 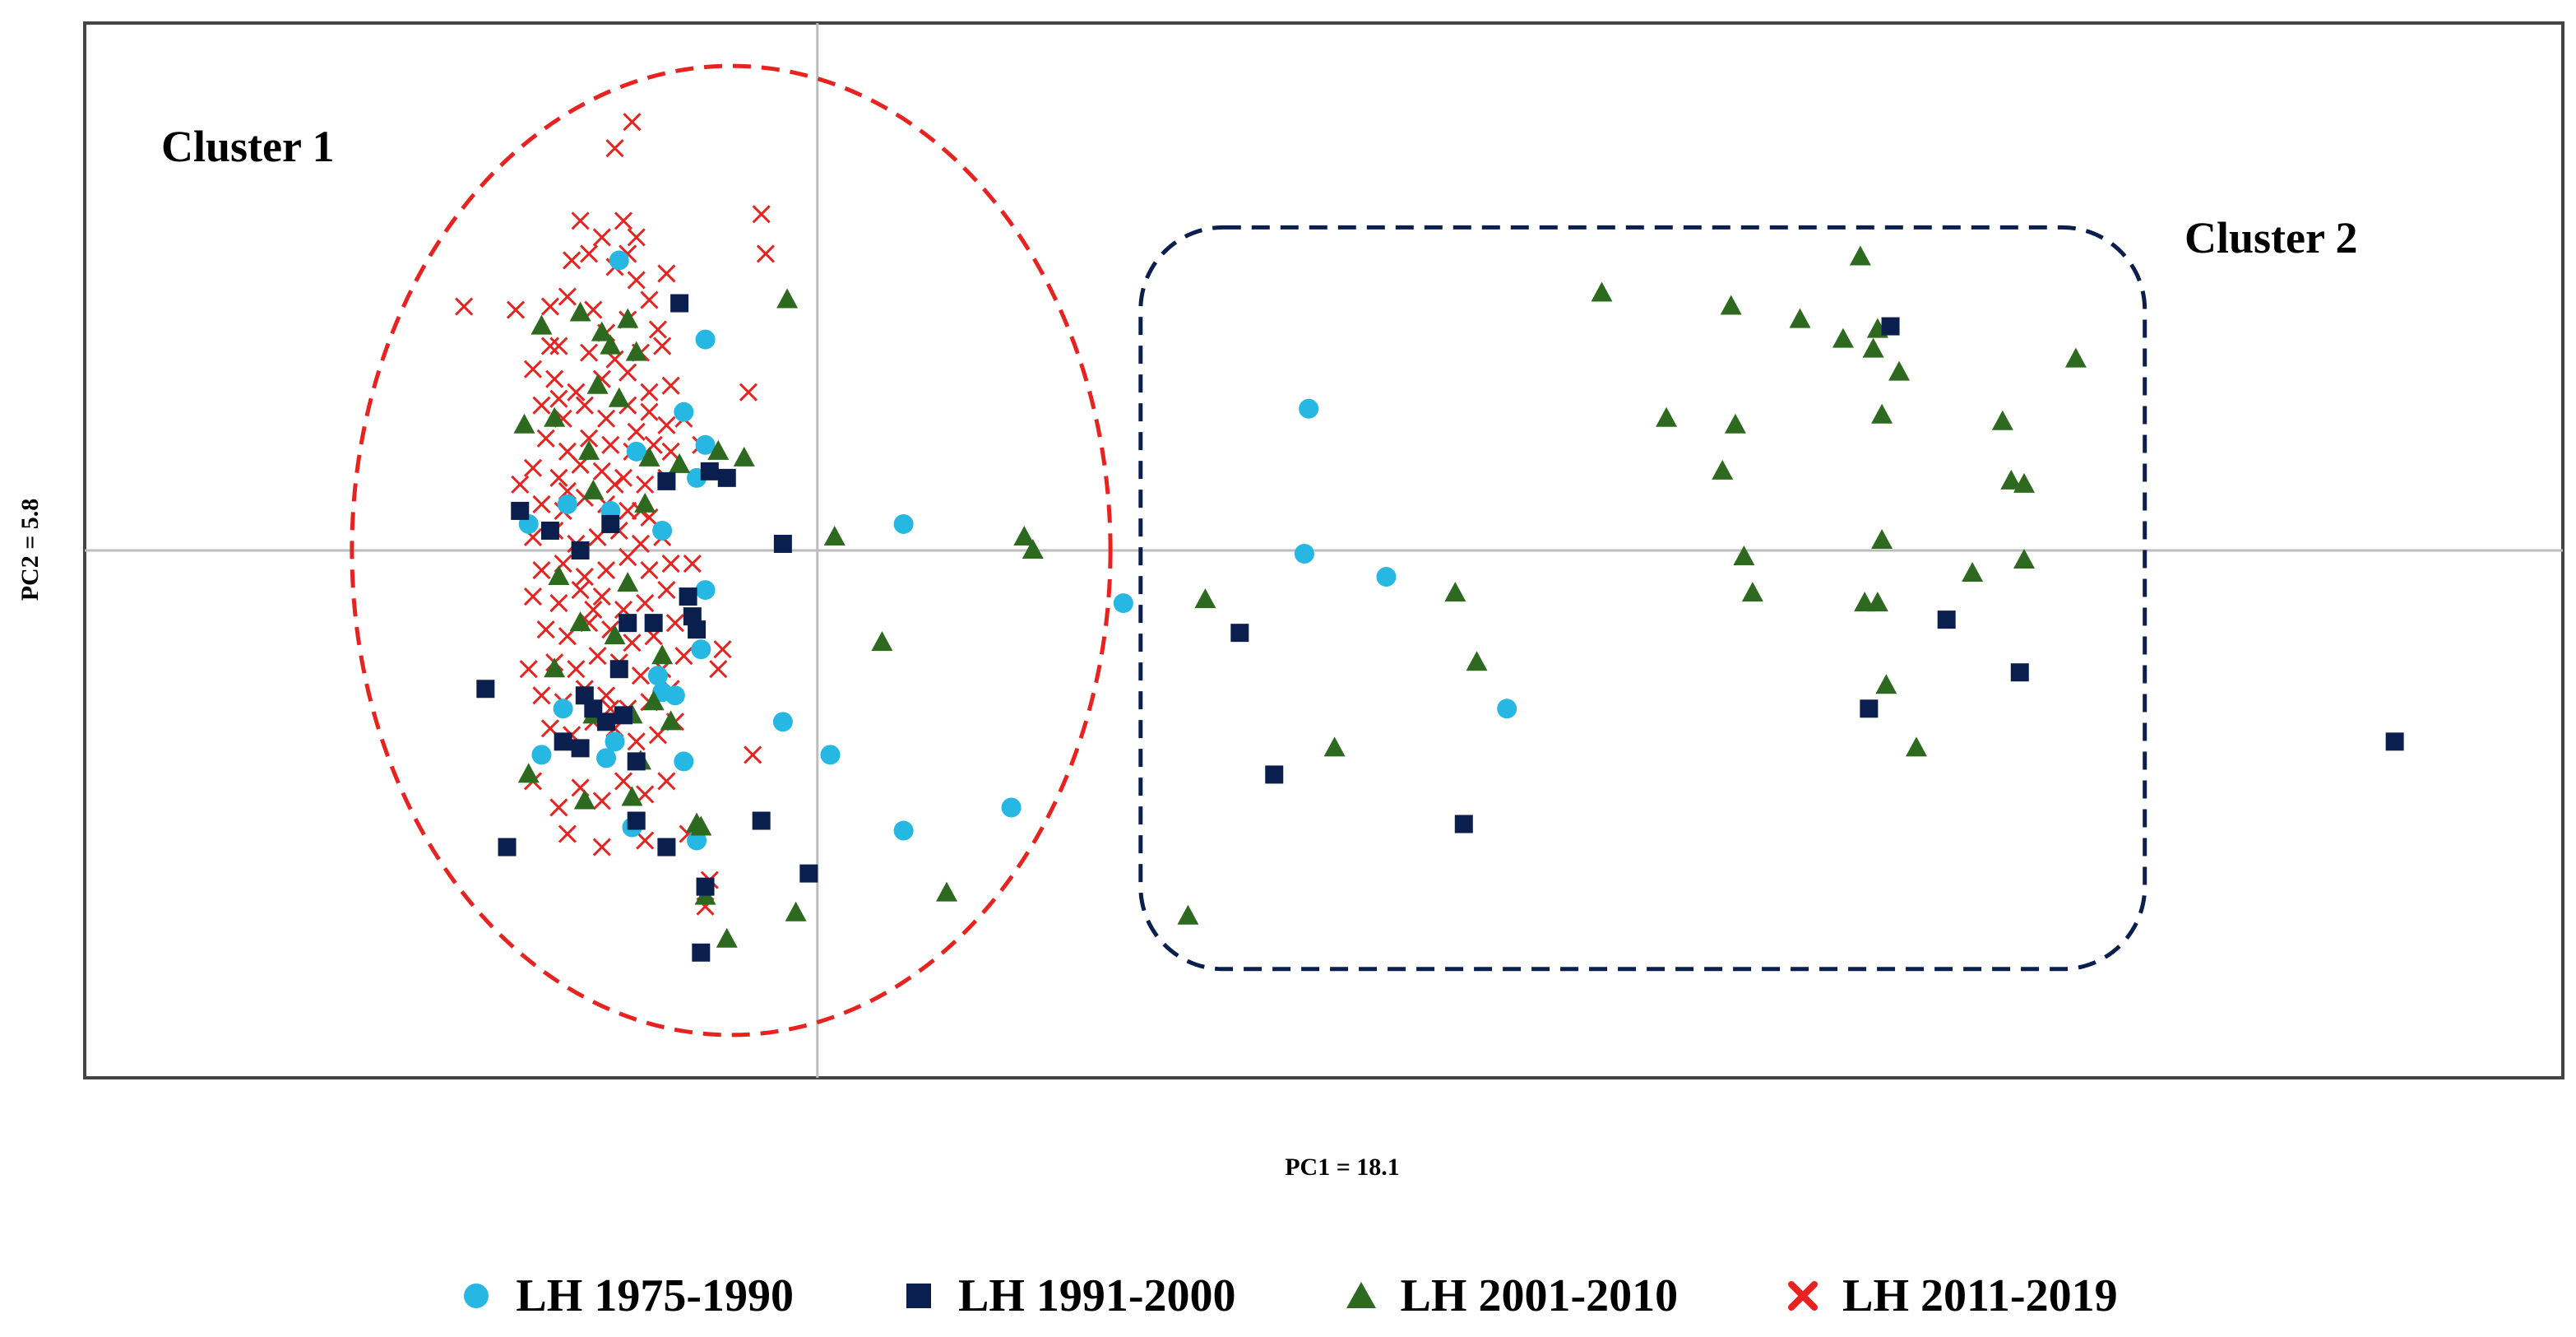 What do you see at coordinates (1069, 1296) in the screenshot?
I see `legend-item-1991-2000: LH 1991-2000` at bounding box center [1069, 1296].